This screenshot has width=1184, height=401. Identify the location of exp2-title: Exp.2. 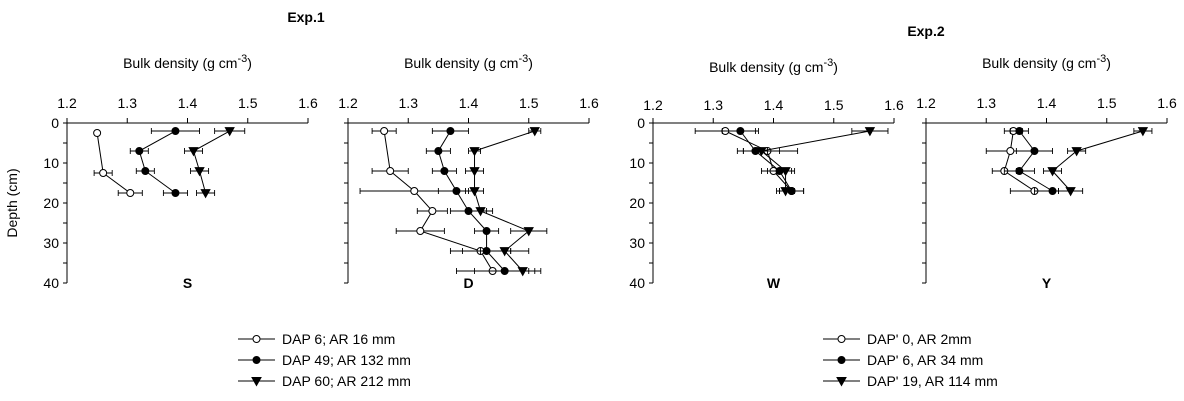
(926, 31).